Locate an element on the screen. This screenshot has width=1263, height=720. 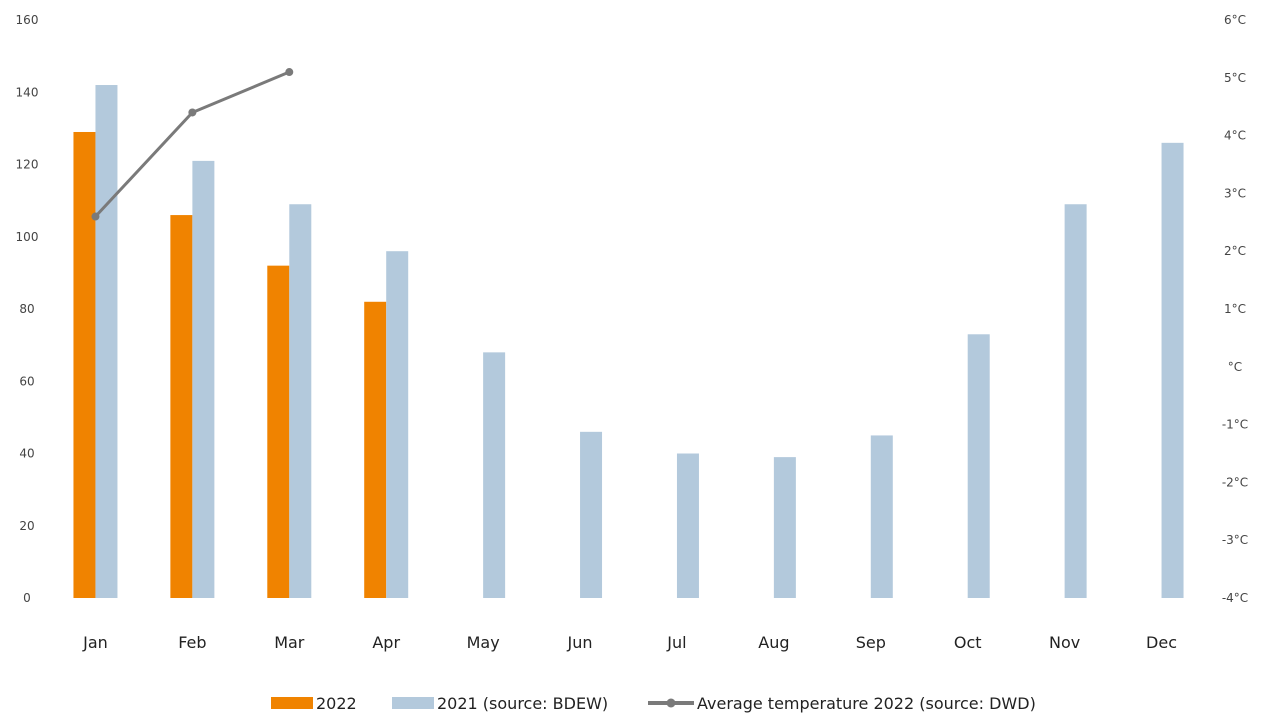
legend-swatch-2021 is located at coordinates (413, 703).